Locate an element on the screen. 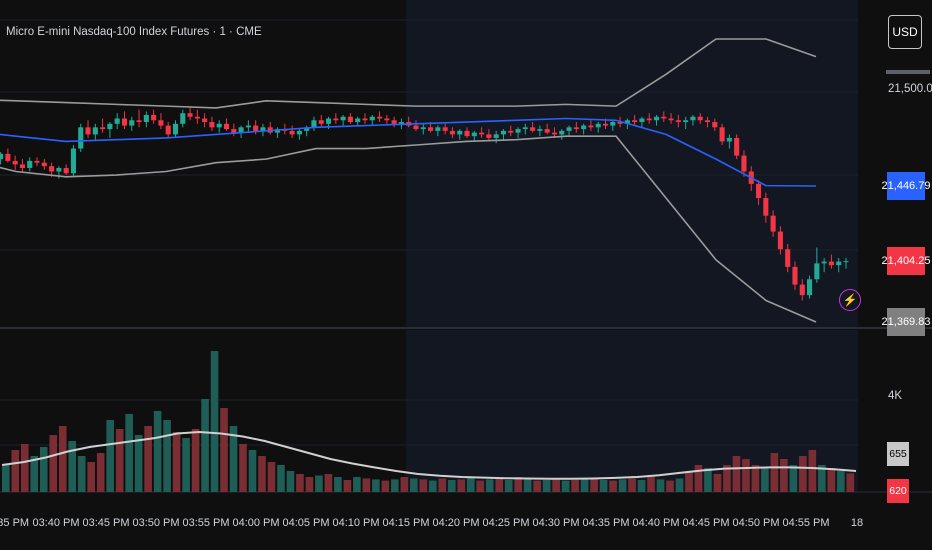 This screenshot has height=550, width=932. time-tick-label: 03:35 PM is located at coordinates (15, 523).